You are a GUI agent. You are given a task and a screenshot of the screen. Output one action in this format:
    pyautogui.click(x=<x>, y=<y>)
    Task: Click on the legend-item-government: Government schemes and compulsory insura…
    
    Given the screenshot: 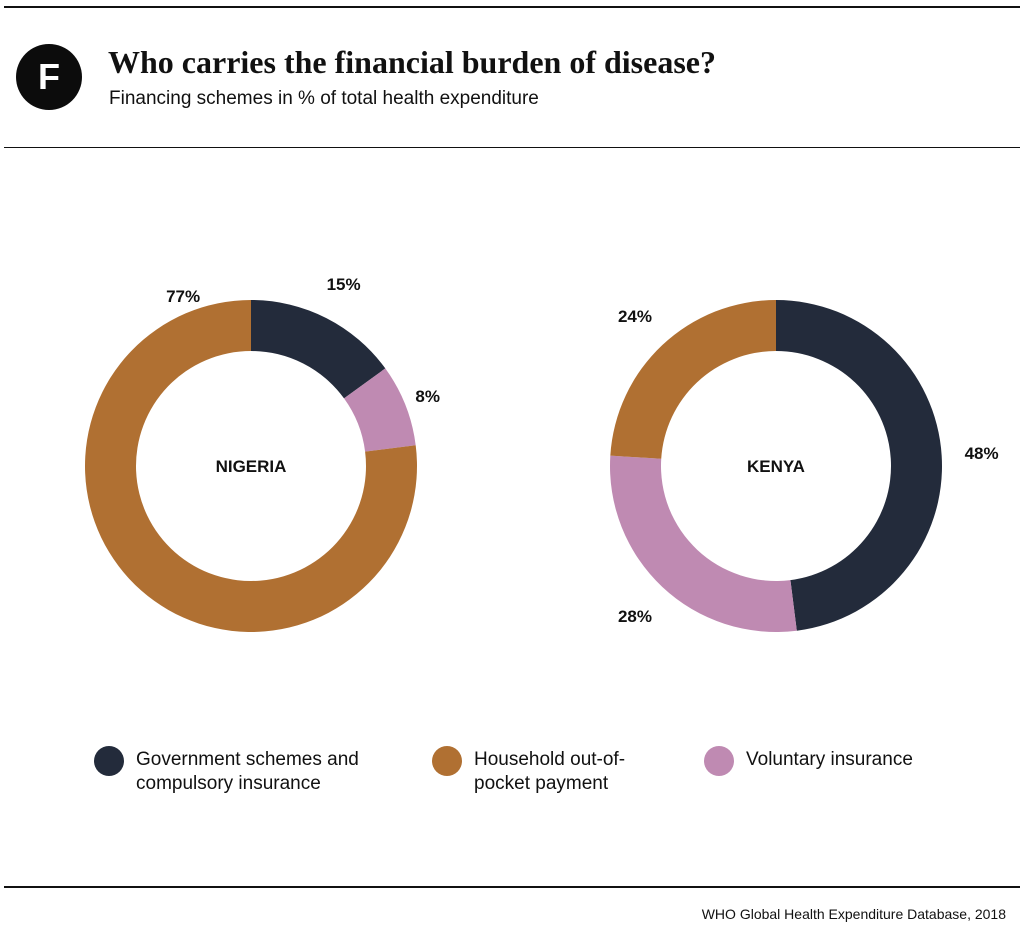 What is the action you would take?
    pyautogui.click(x=226, y=770)
    